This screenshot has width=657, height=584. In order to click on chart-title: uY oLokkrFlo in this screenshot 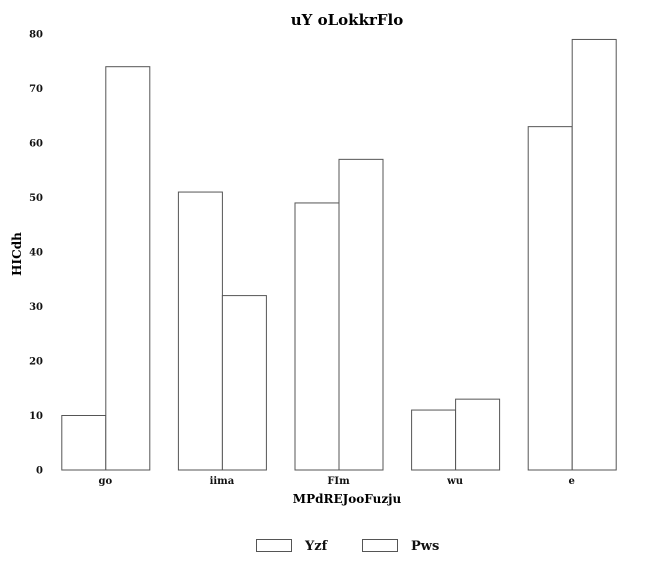, I will do `click(347, 20)`.